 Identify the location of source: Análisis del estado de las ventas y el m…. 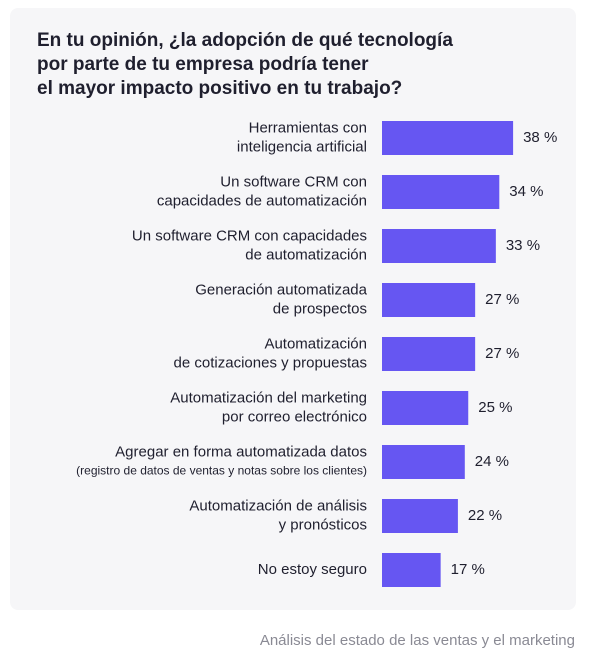
(417, 640).